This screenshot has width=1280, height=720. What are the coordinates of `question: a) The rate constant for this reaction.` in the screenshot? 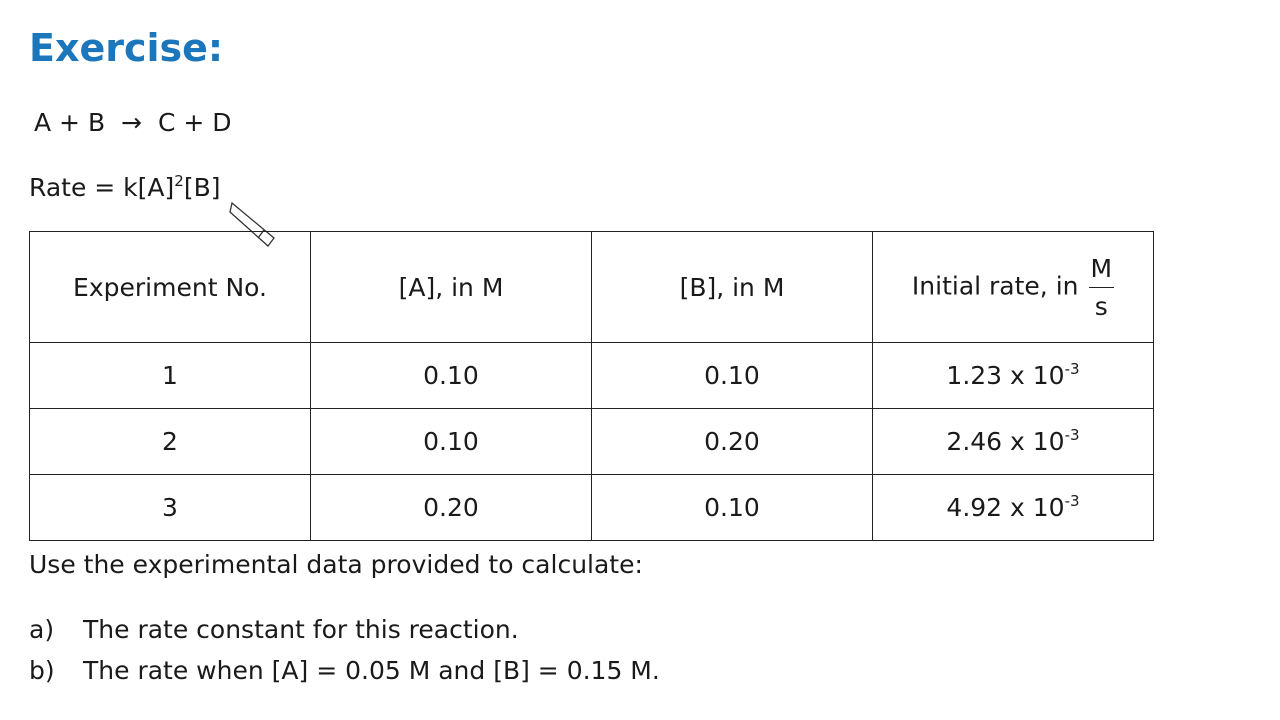 It's located at (274, 629).